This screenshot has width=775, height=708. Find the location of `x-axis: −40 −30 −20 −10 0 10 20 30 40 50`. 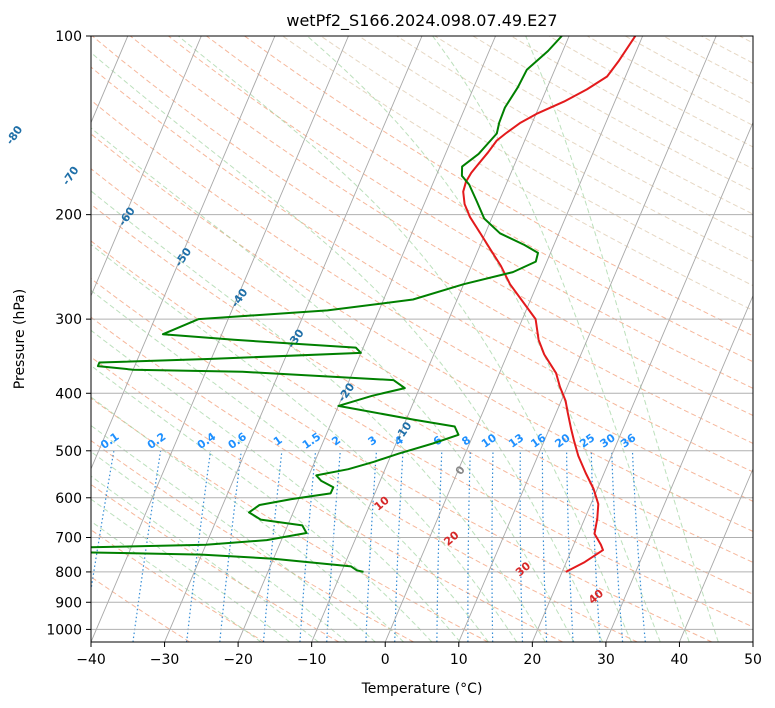

x-axis: −40 −30 −20 −10 0 10 20 30 40 50 is located at coordinates (419, 655).